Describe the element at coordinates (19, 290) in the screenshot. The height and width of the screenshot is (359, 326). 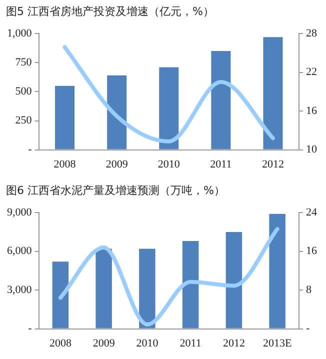
I see `y-tick-label: 3,000` at that location.